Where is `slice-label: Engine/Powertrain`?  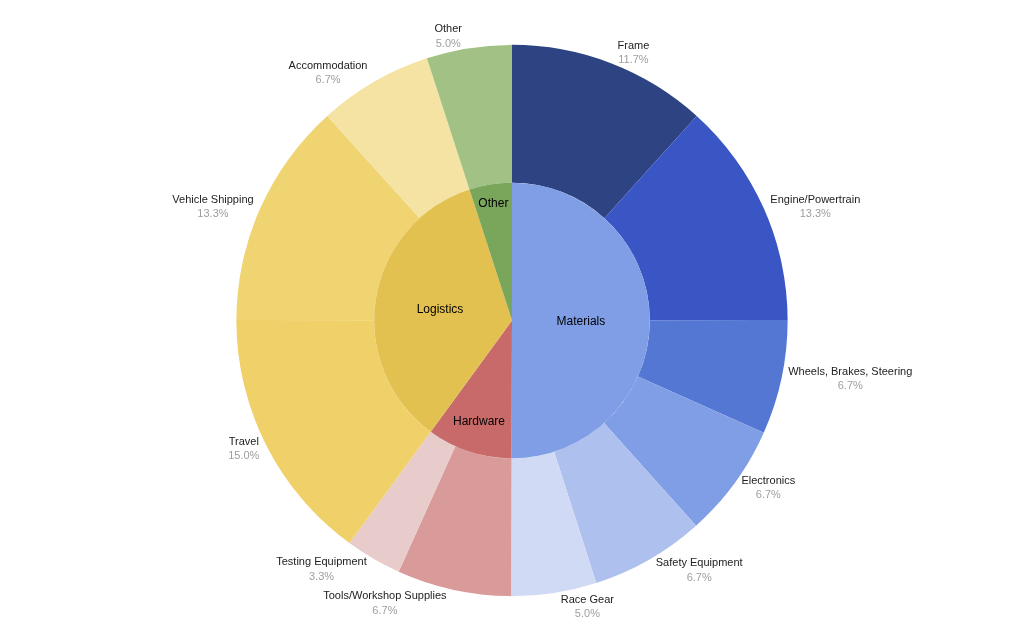 slice-label: Engine/Powertrain is located at coordinates (815, 199).